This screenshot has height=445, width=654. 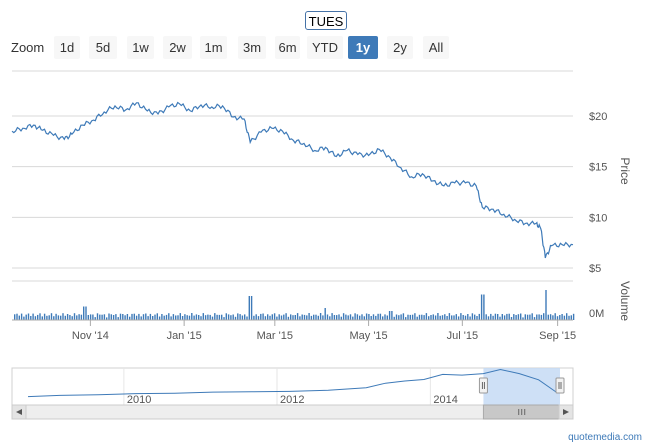 I want to click on zoom-button-1w: 1w, so click(x=140, y=47).